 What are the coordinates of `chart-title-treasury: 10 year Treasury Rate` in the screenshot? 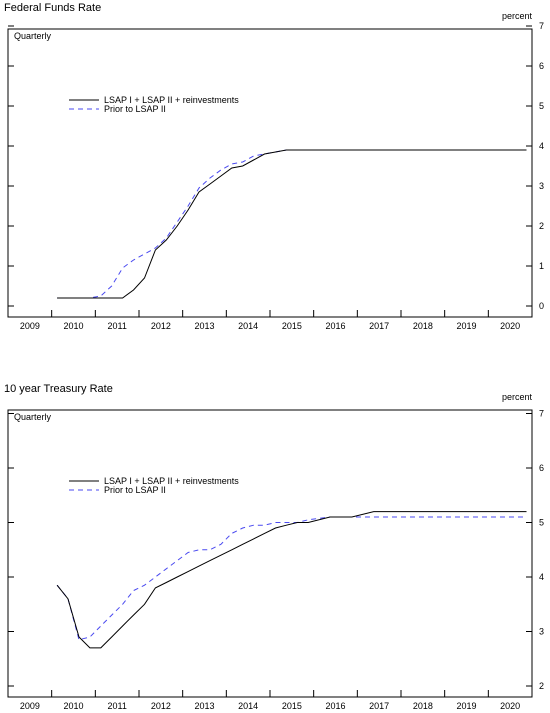 It's located at (58, 389).